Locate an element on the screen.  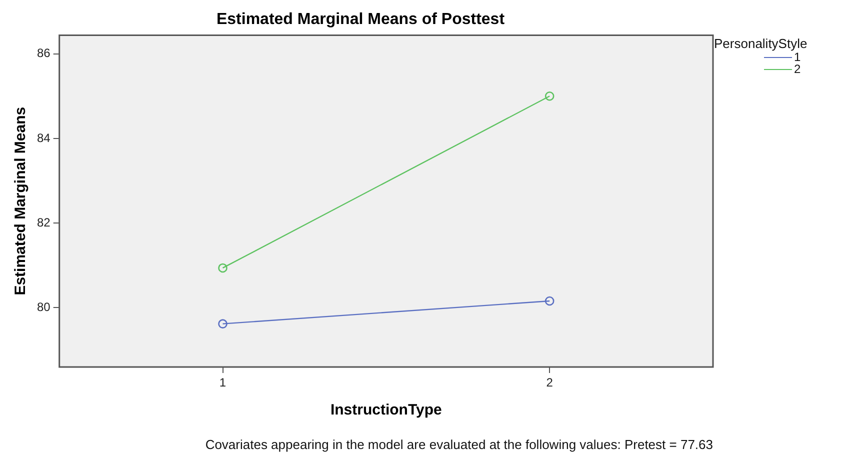
y-tick-label: 82 is located at coordinates (43, 222).